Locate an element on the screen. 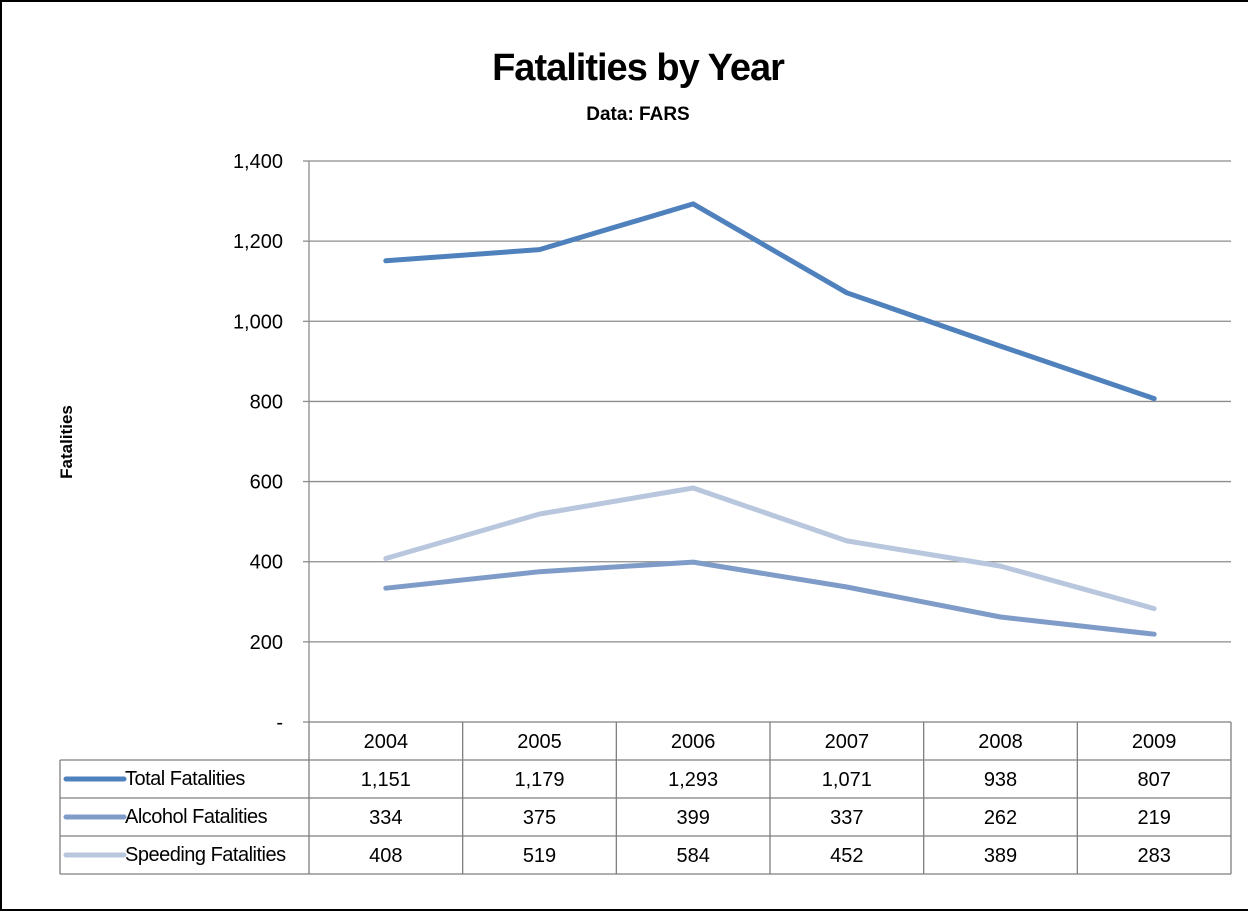 The image size is (1248, 913). data-label: 283 is located at coordinates (1153, 856).